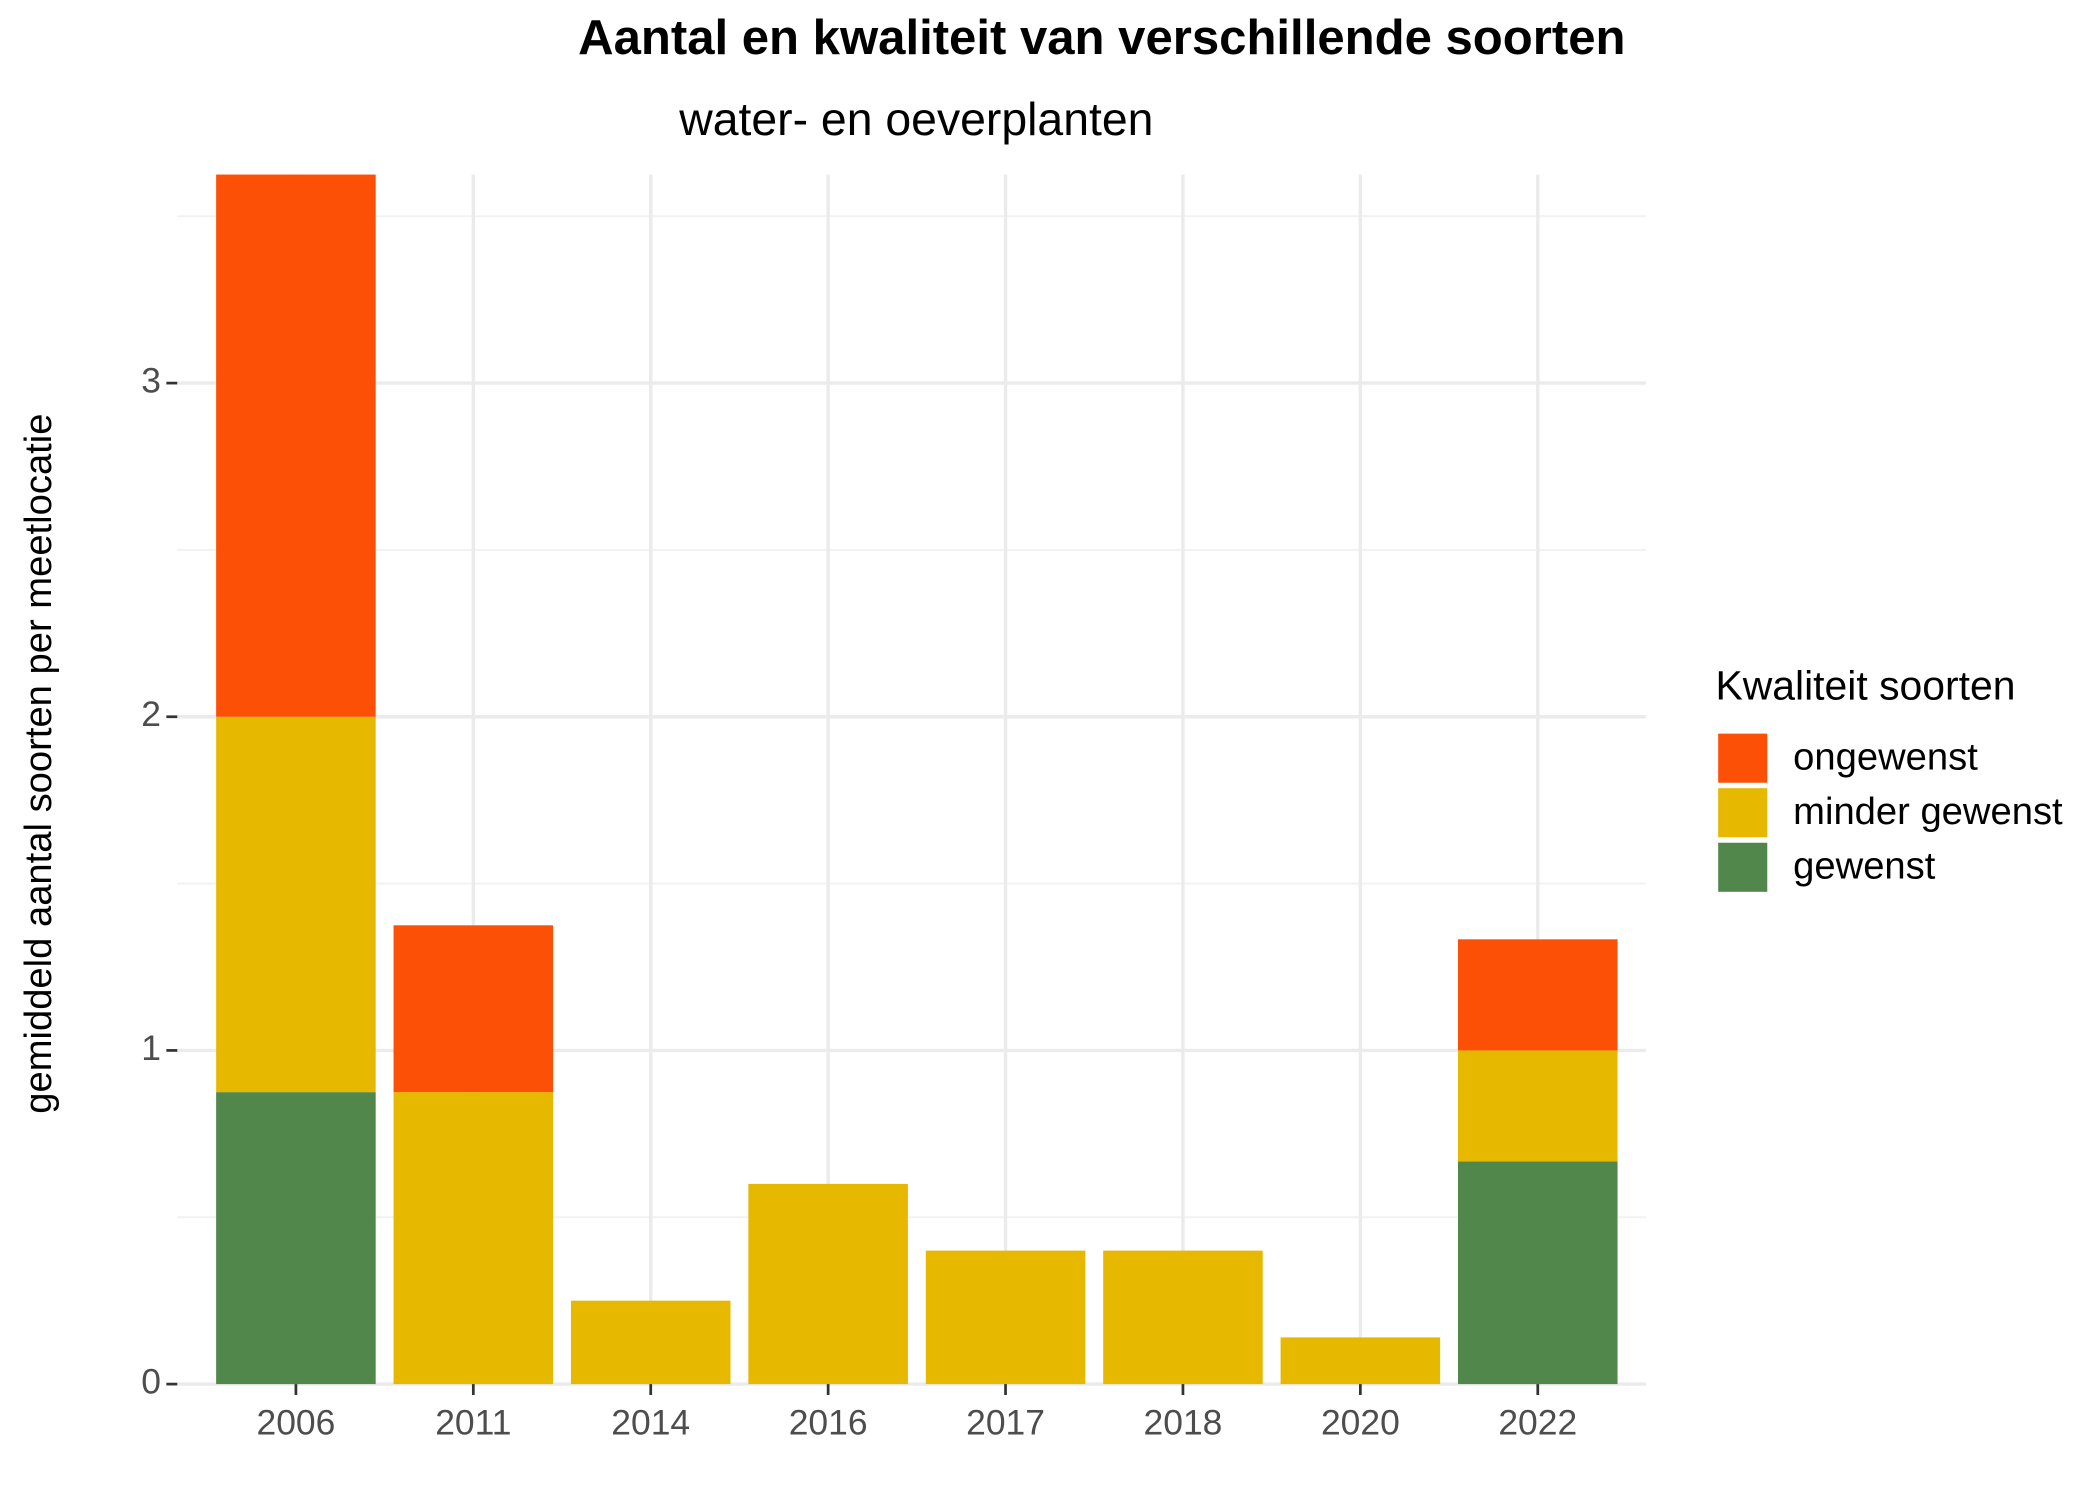 Image resolution: width=2100 pixels, height=1500 pixels. Describe the element at coordinates (1537, 1422) in the screenshot. I see `x-tick-label: 2022` at that location.